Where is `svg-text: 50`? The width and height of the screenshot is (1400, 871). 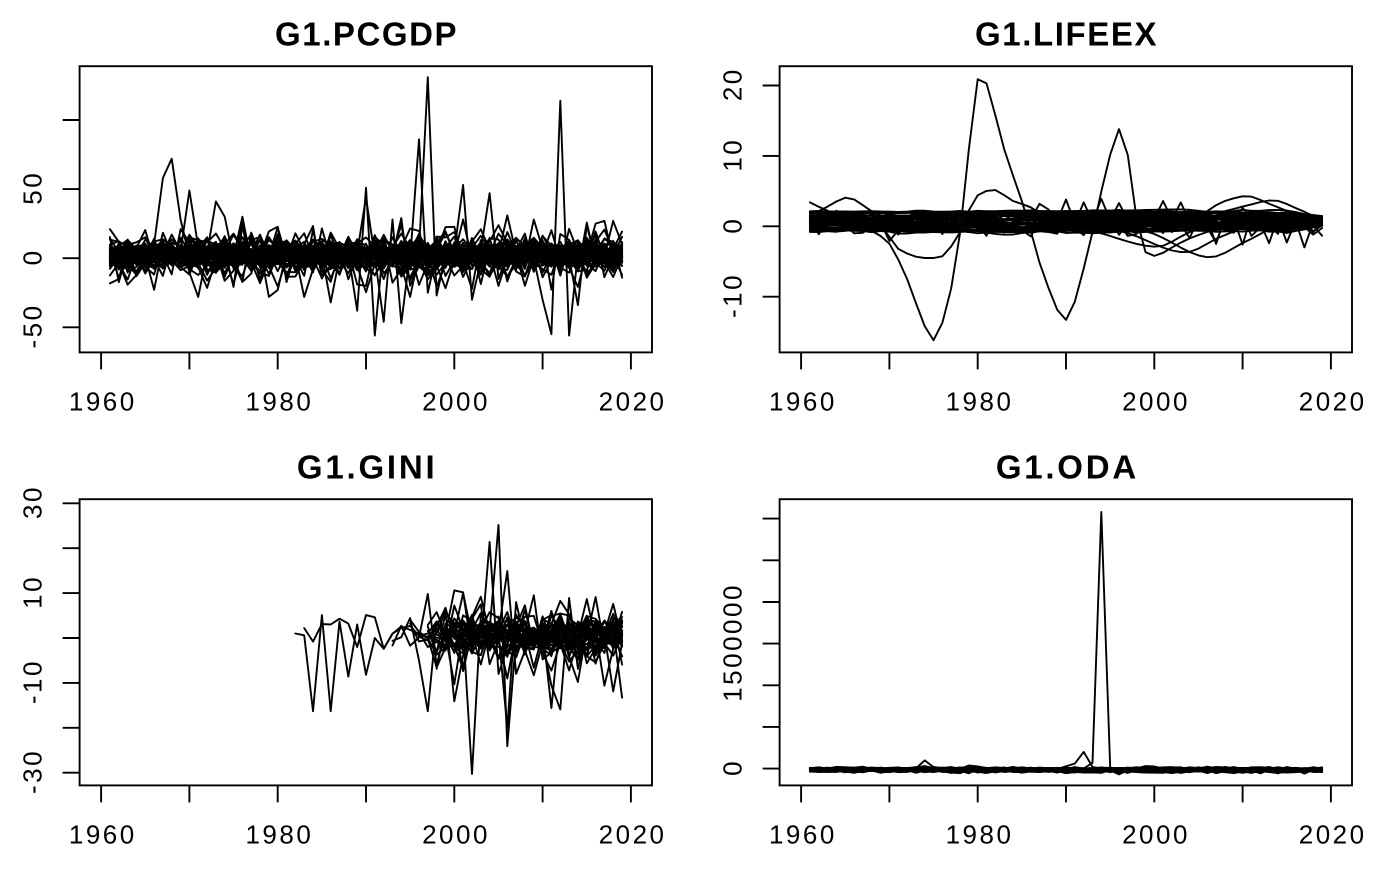 svg-text: 50 is located at coordinates (32, 188).